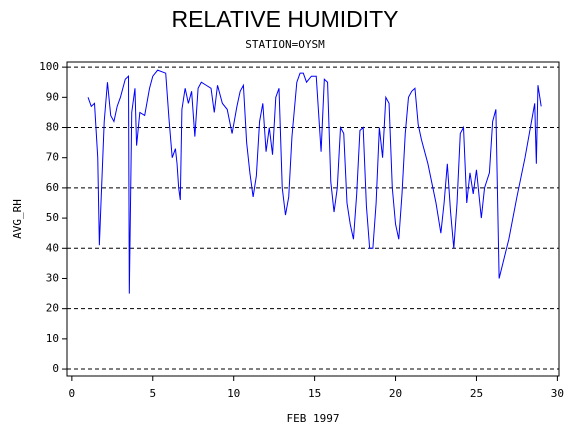 The image size is (570, 430). Describe the element at coordinates (52, 277) in the screenshot. I see `y-tick-label: 30` at that location.